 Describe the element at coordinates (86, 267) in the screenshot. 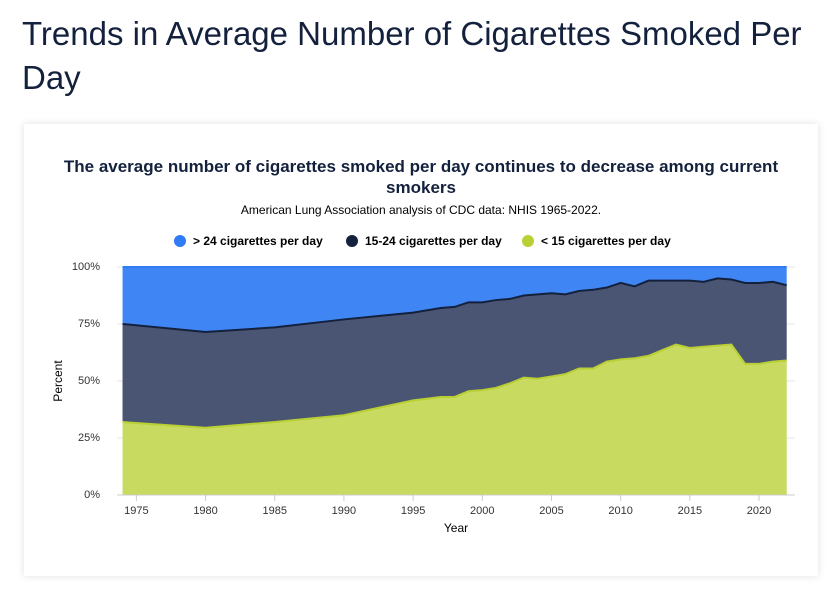

I see `y-tick-label: 100%` at that location.